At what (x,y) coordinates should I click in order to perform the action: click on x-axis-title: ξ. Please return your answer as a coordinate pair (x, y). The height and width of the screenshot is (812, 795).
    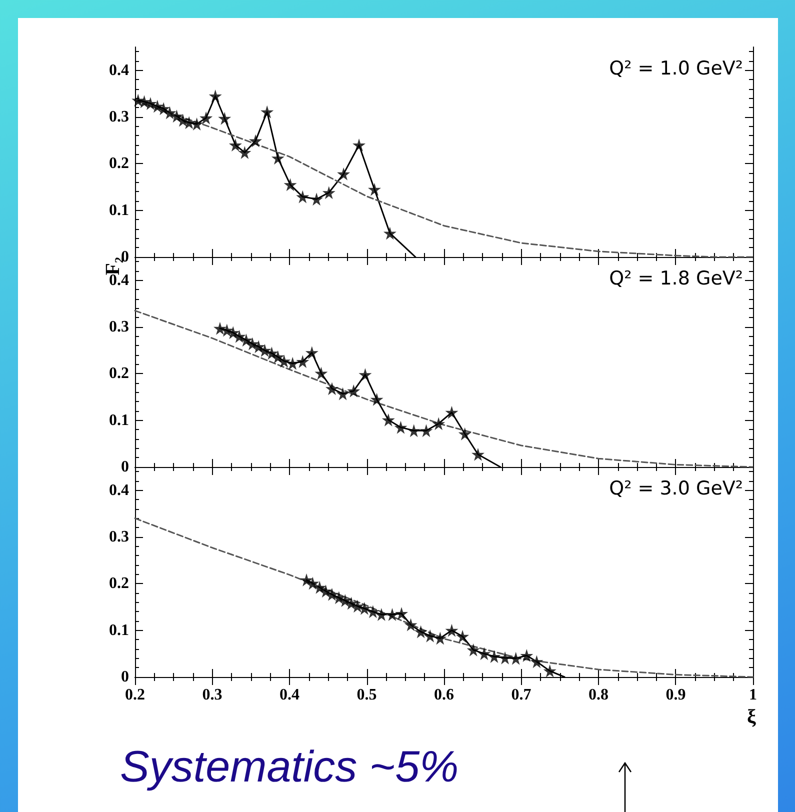
    Looking at the image, I should click on (751, 717).